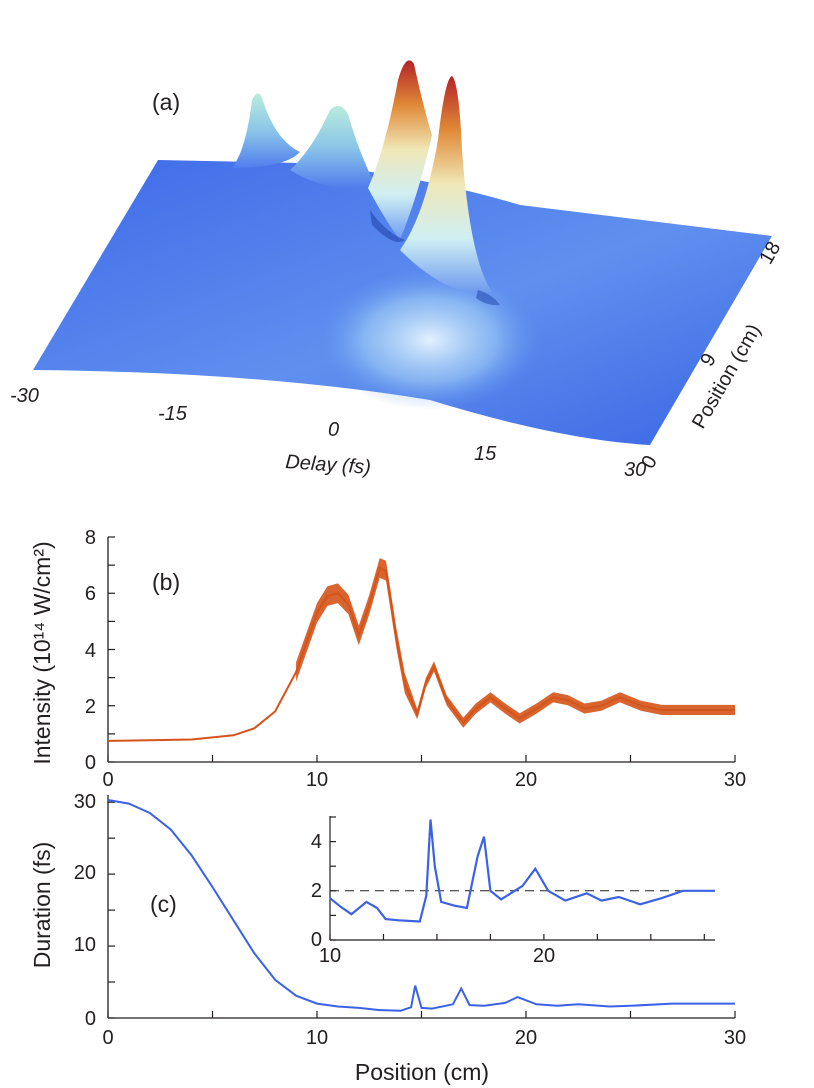 This screenshot has height=1088, width=814. I want to click on y-tick-label: 4, so click(90, 651).